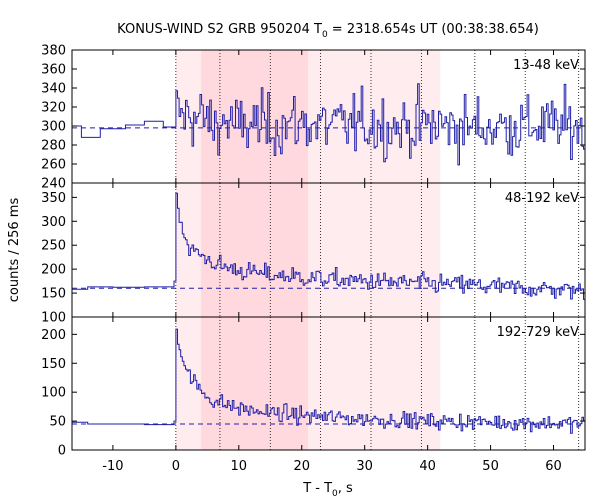  What do you see at coordinates (553, 466) in the screenshot?
I see `x-tick-label: 60` at bounding box center [553, 466].